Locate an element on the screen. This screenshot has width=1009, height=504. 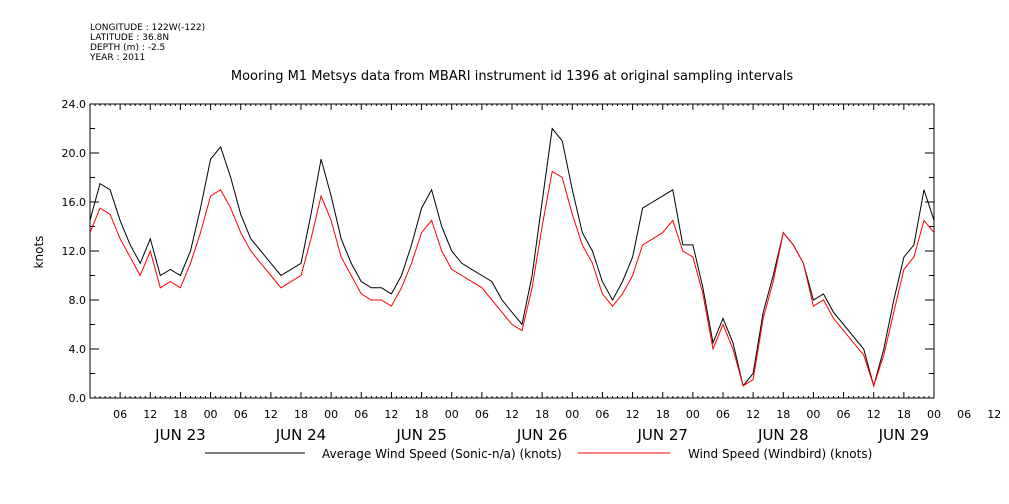
x-day-label: JUN 24 is located at coordinates (300, 435).